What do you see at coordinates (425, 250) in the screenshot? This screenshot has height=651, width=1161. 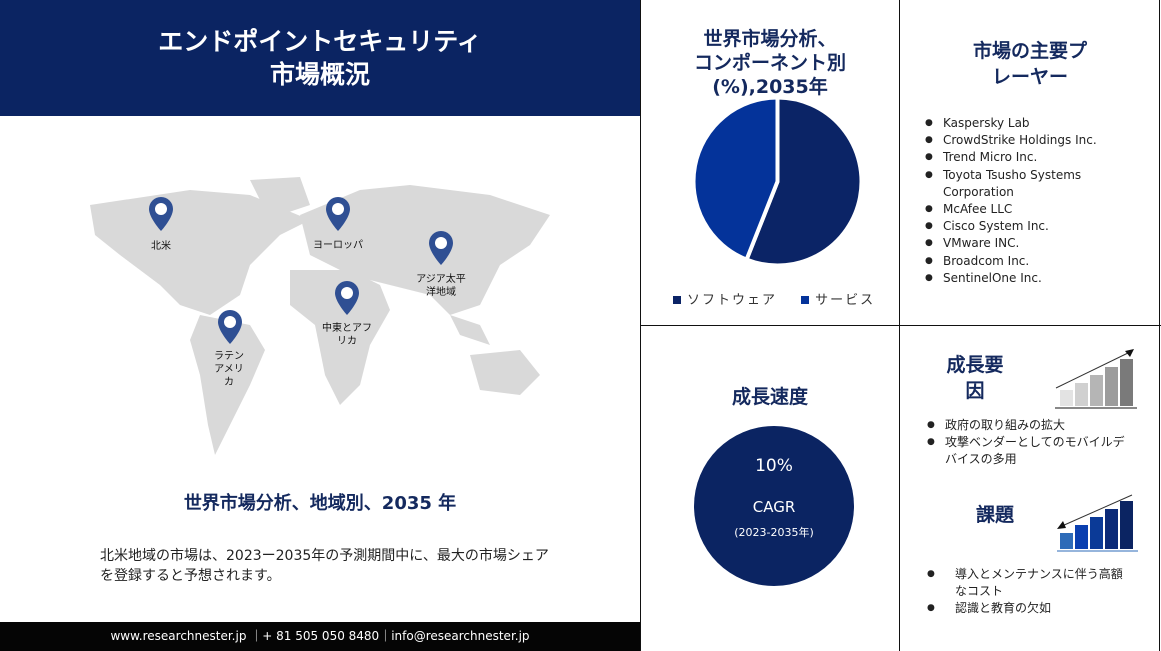 I see `map-eurasia` at bounding box center [425, 250].